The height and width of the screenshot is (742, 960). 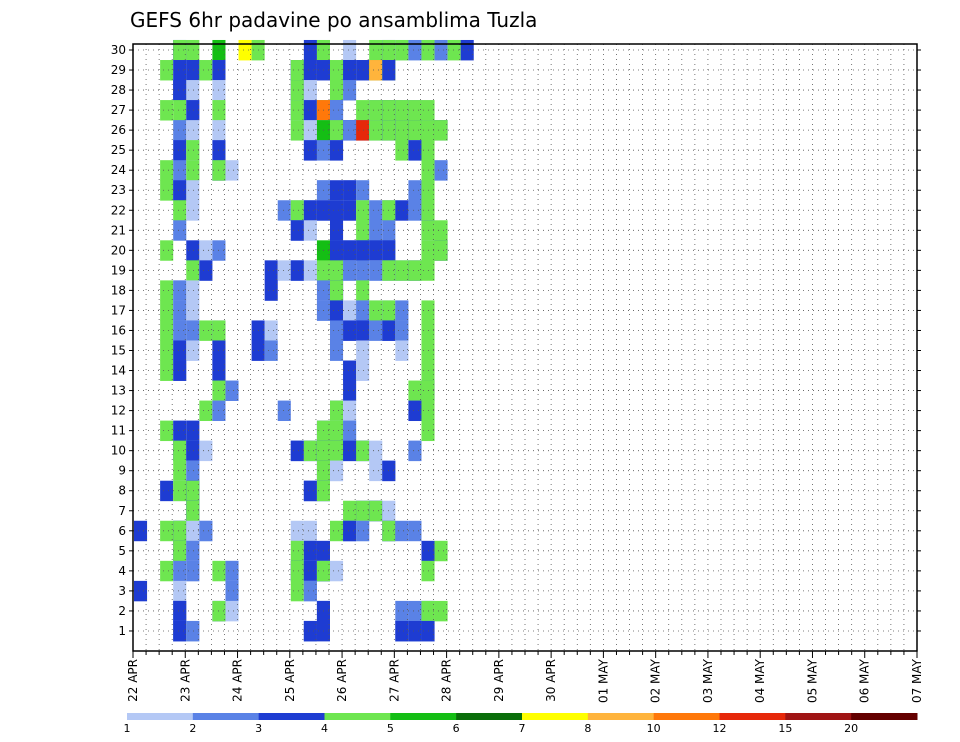 I want to click on colorbar-label: 7, so click(x=522, y=728).